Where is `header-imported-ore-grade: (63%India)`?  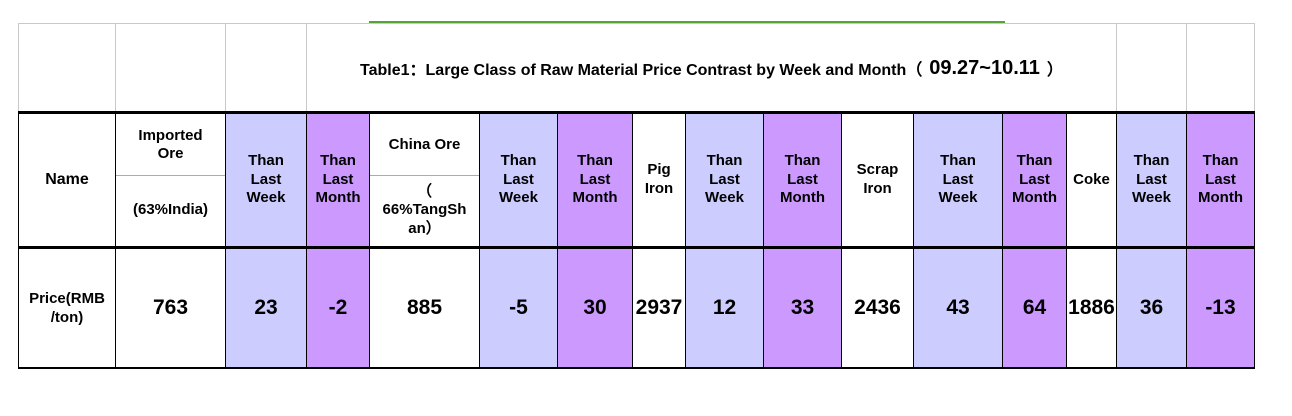 header-imported-ore-grade: (63%India) is located at coordinates (170, 210).